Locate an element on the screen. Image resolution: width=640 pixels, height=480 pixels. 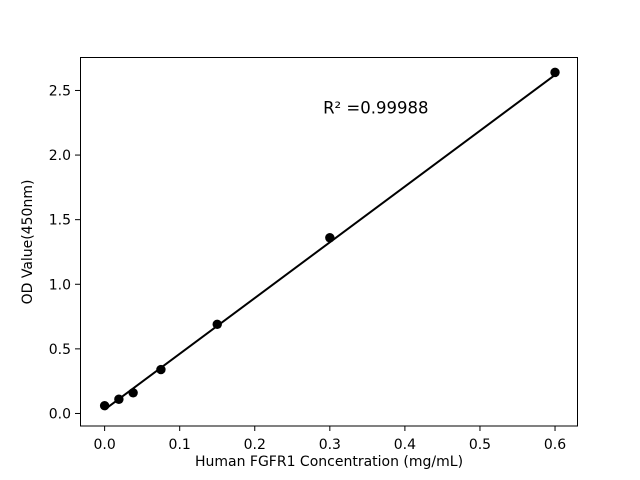
y-tick-label: 1.0 is located at coordinates (60, 285).